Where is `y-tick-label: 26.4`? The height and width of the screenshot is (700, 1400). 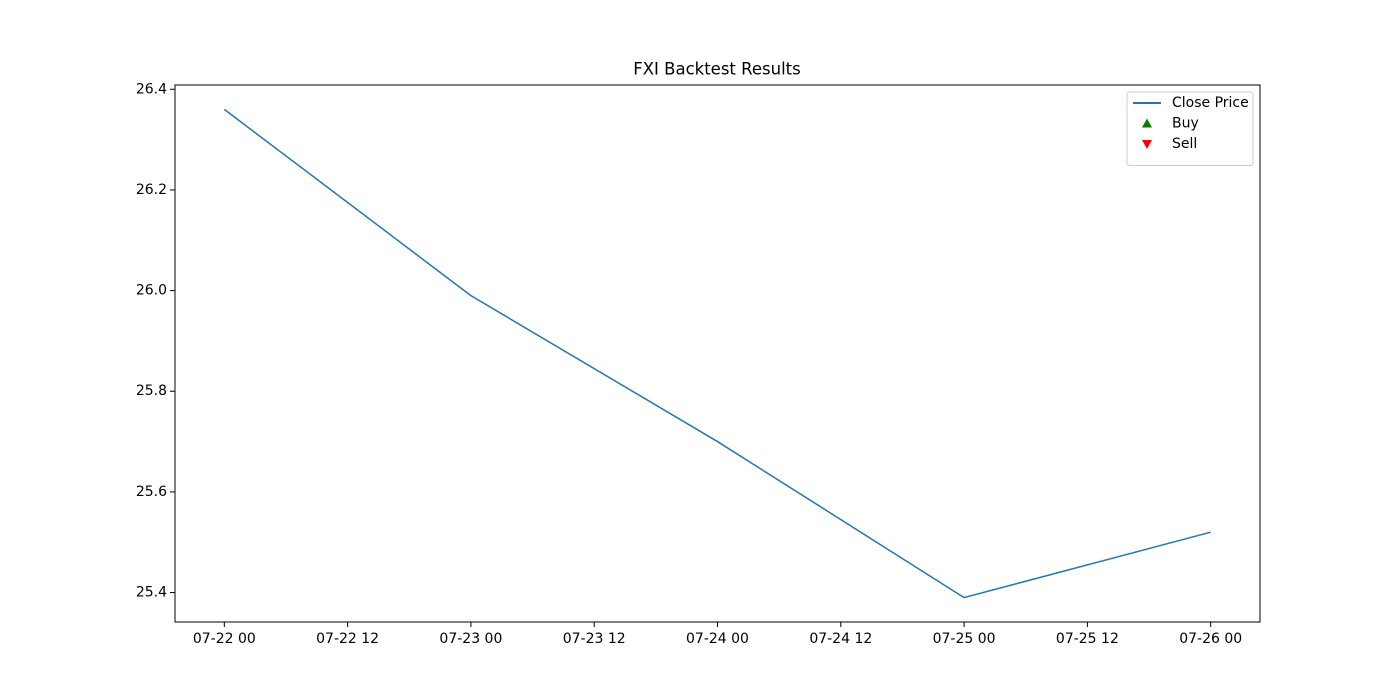 y-tick-label: 26.4 is located at coordinates (151, 89).